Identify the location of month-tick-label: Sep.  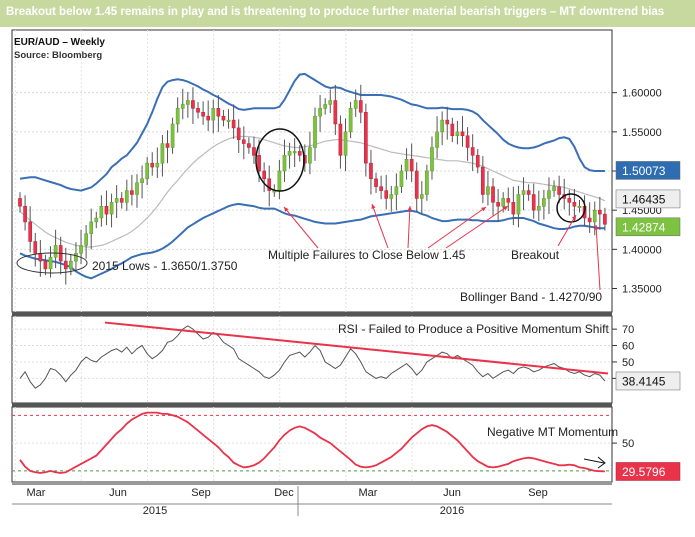
(201, 493).